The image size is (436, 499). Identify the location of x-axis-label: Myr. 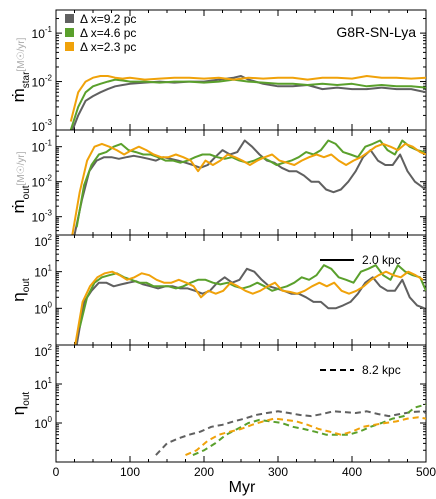
(242, 487).